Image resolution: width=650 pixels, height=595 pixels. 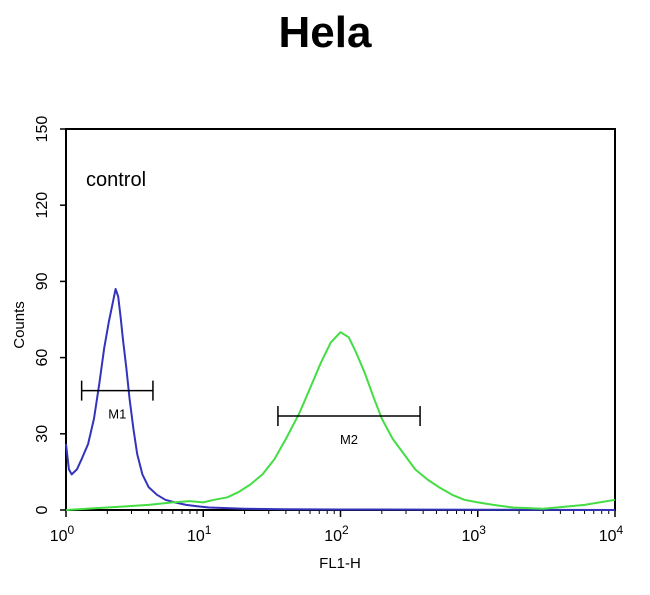 I want to click on x-axis-ticks: 10⁰ 10¹ 10² 10³ 10⁴, so click(x=337, y=527).